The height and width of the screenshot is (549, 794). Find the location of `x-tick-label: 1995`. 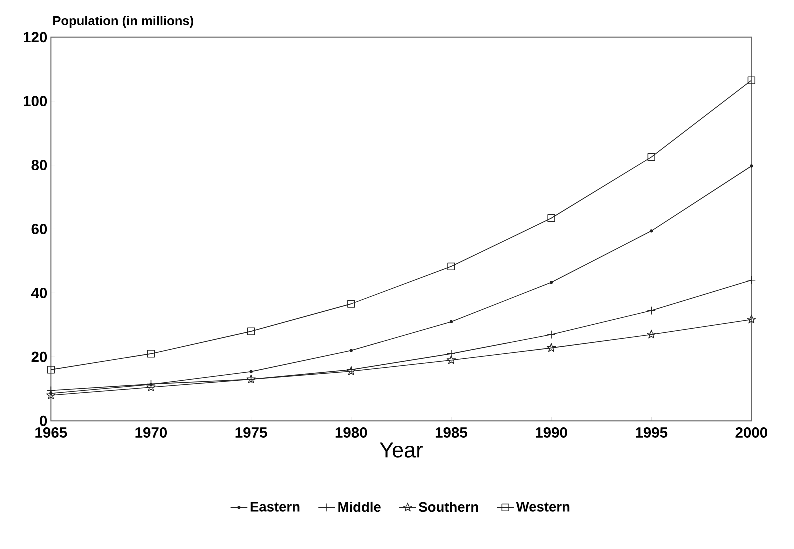

x-tick-label: 1995 is located at coordinates (652, 433).